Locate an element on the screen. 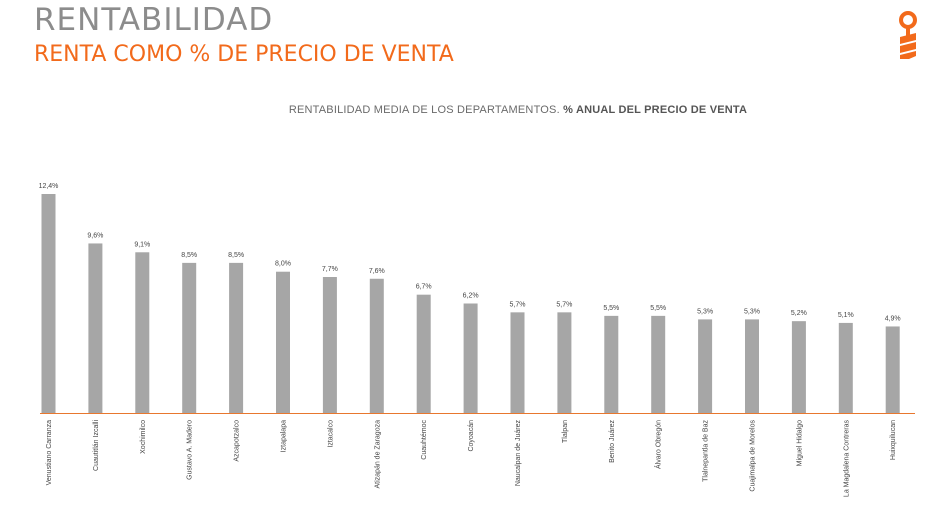  value-label-7: 7,6% is located at coordinates (377, 271).